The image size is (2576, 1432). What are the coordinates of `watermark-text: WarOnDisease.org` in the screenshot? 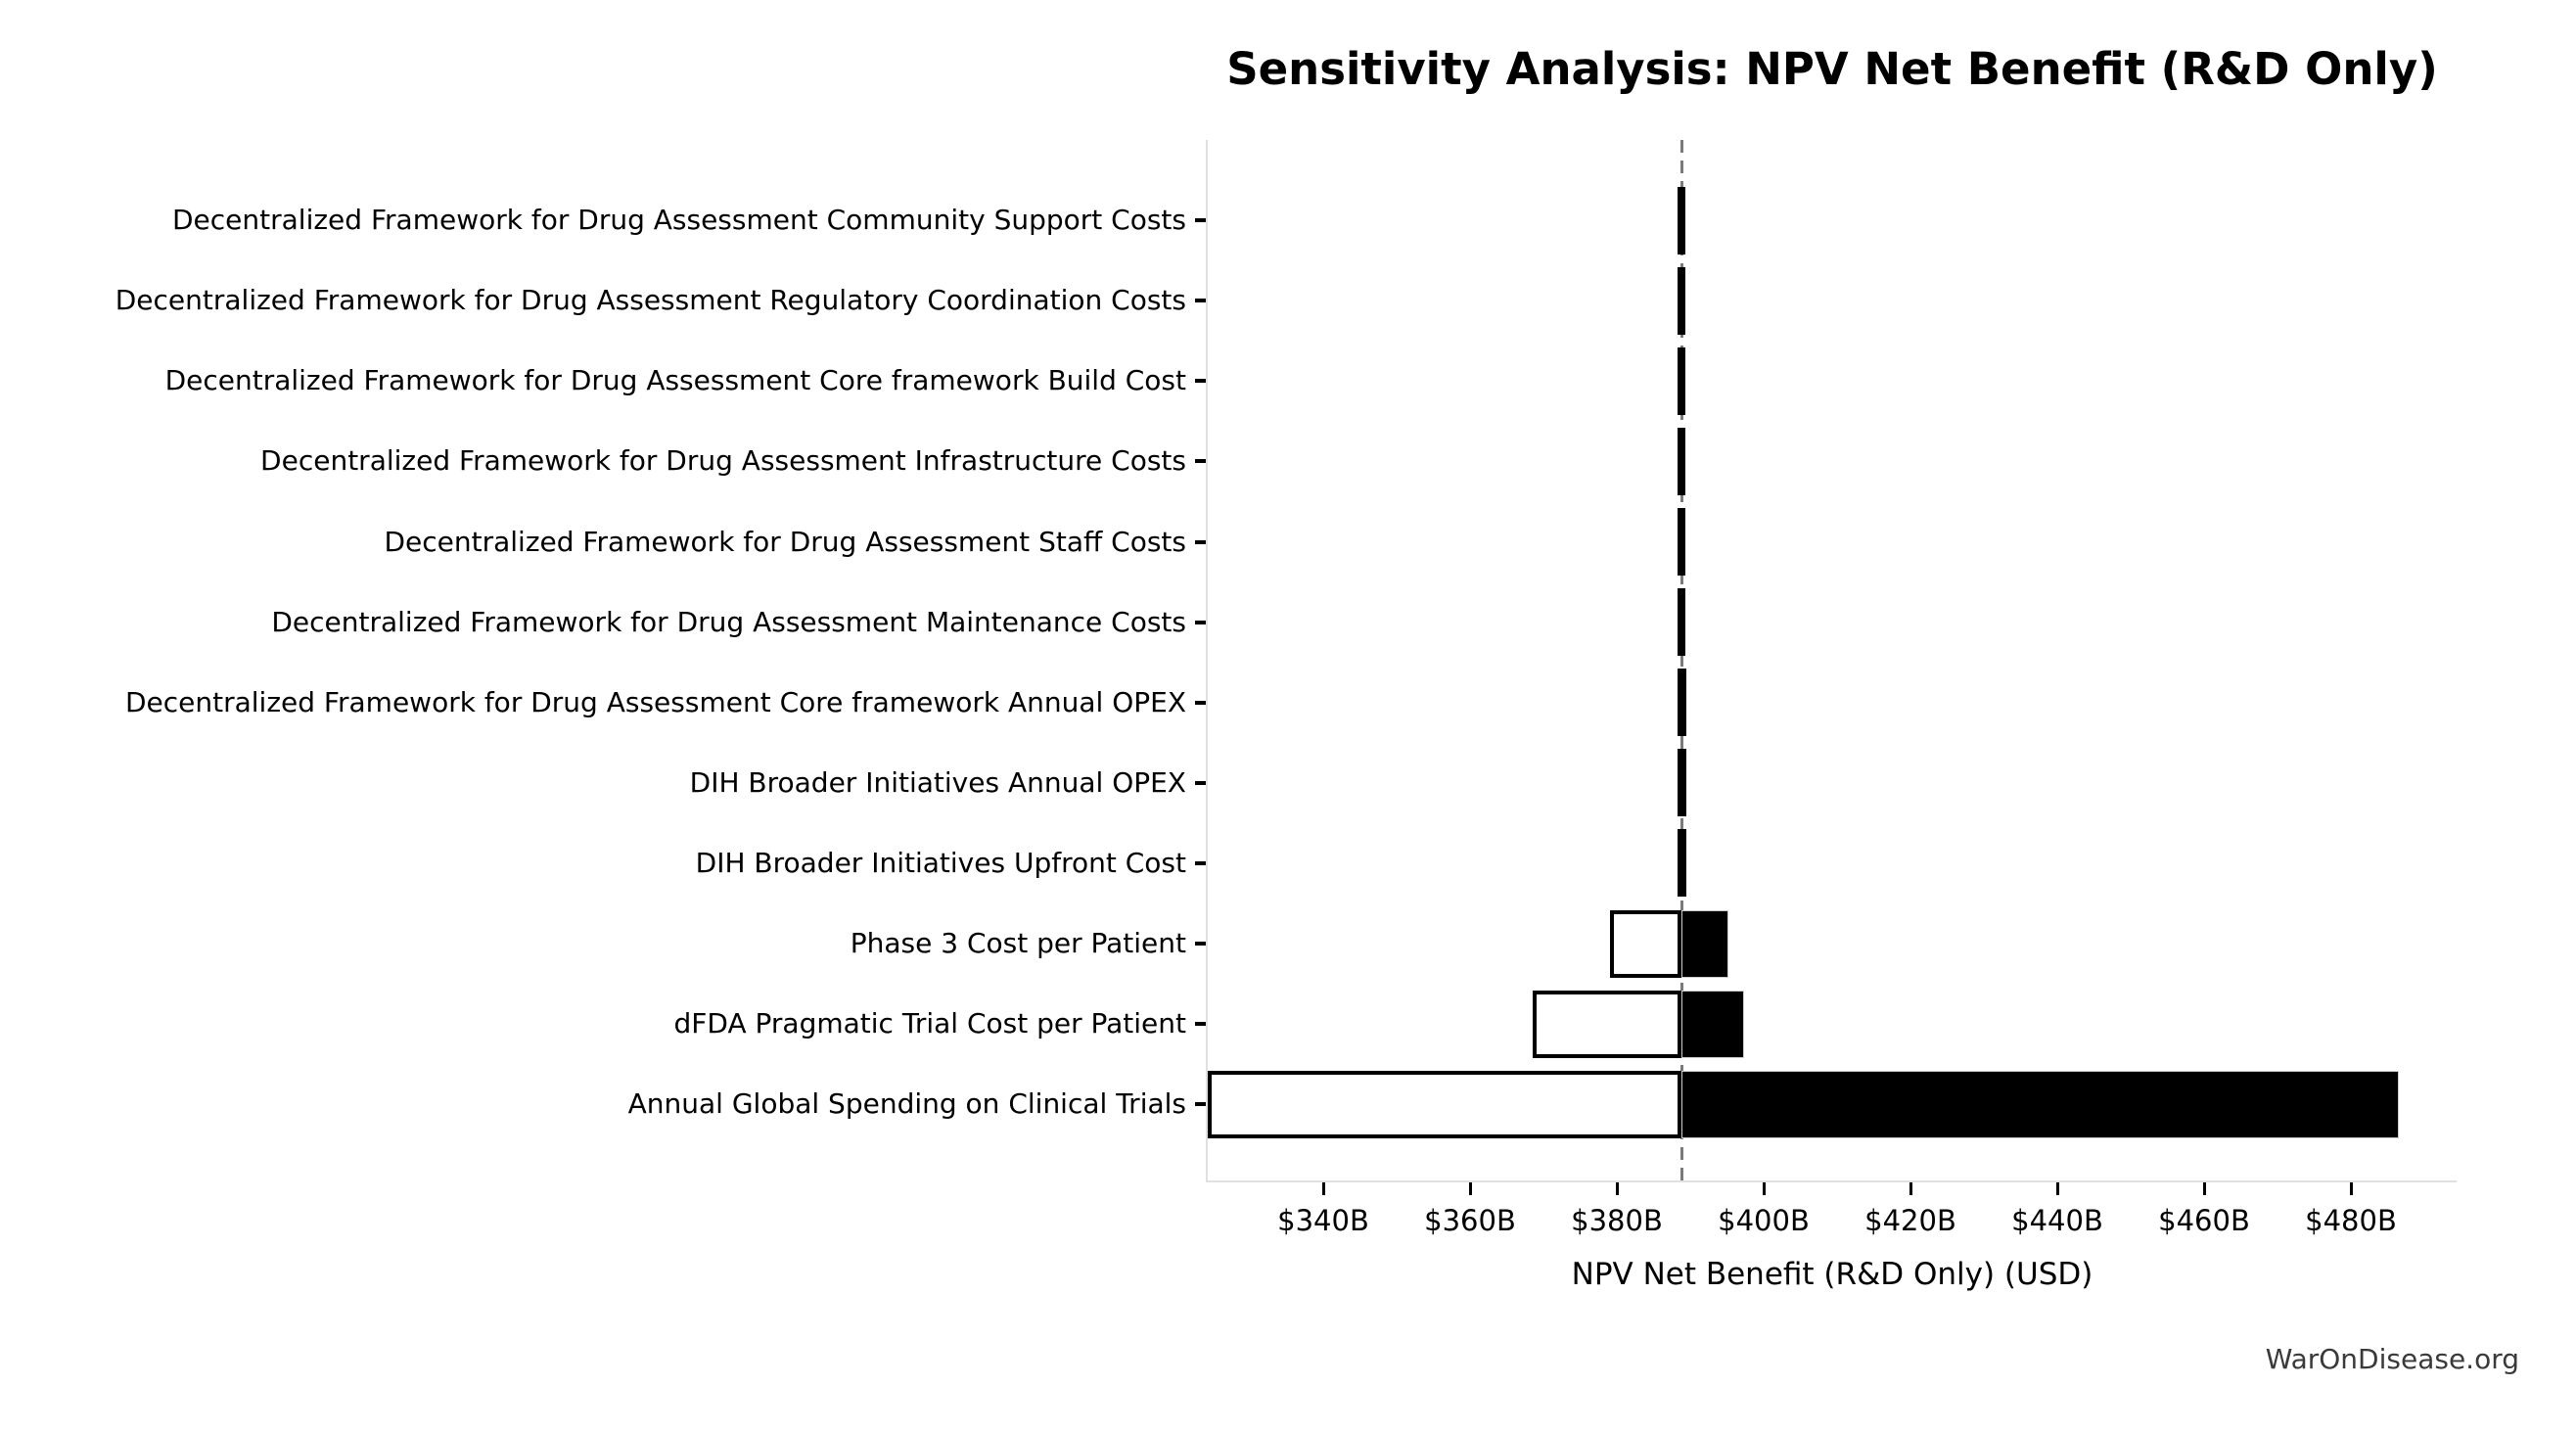 It's located at (2392, 1359).